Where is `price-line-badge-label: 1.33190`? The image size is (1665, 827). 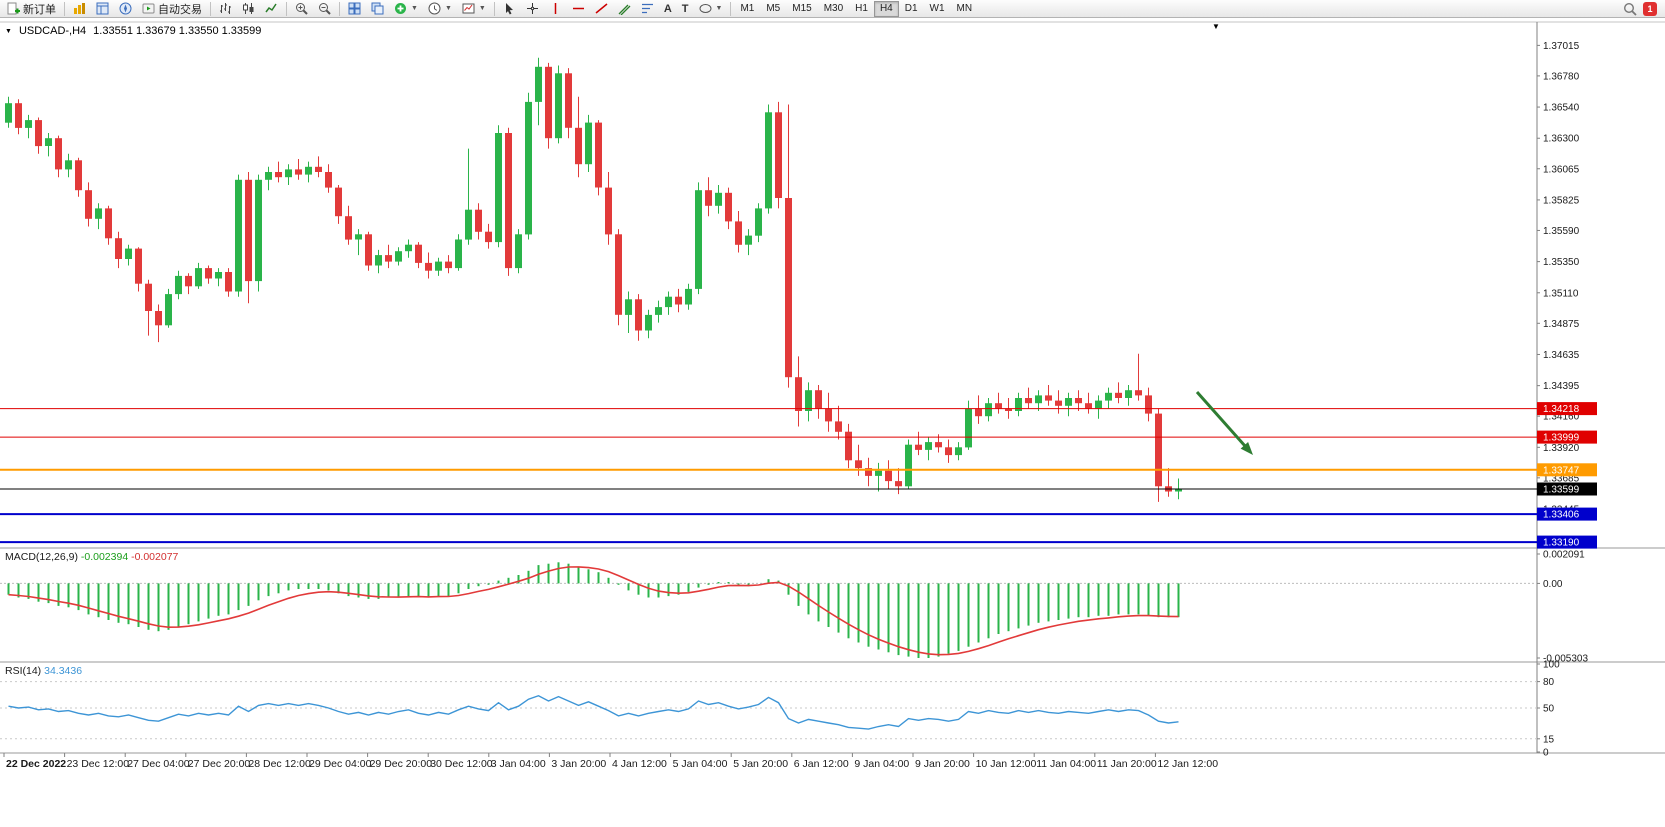
price-line-badge-label: 1.33190 is located at coordinates (1561, 543).